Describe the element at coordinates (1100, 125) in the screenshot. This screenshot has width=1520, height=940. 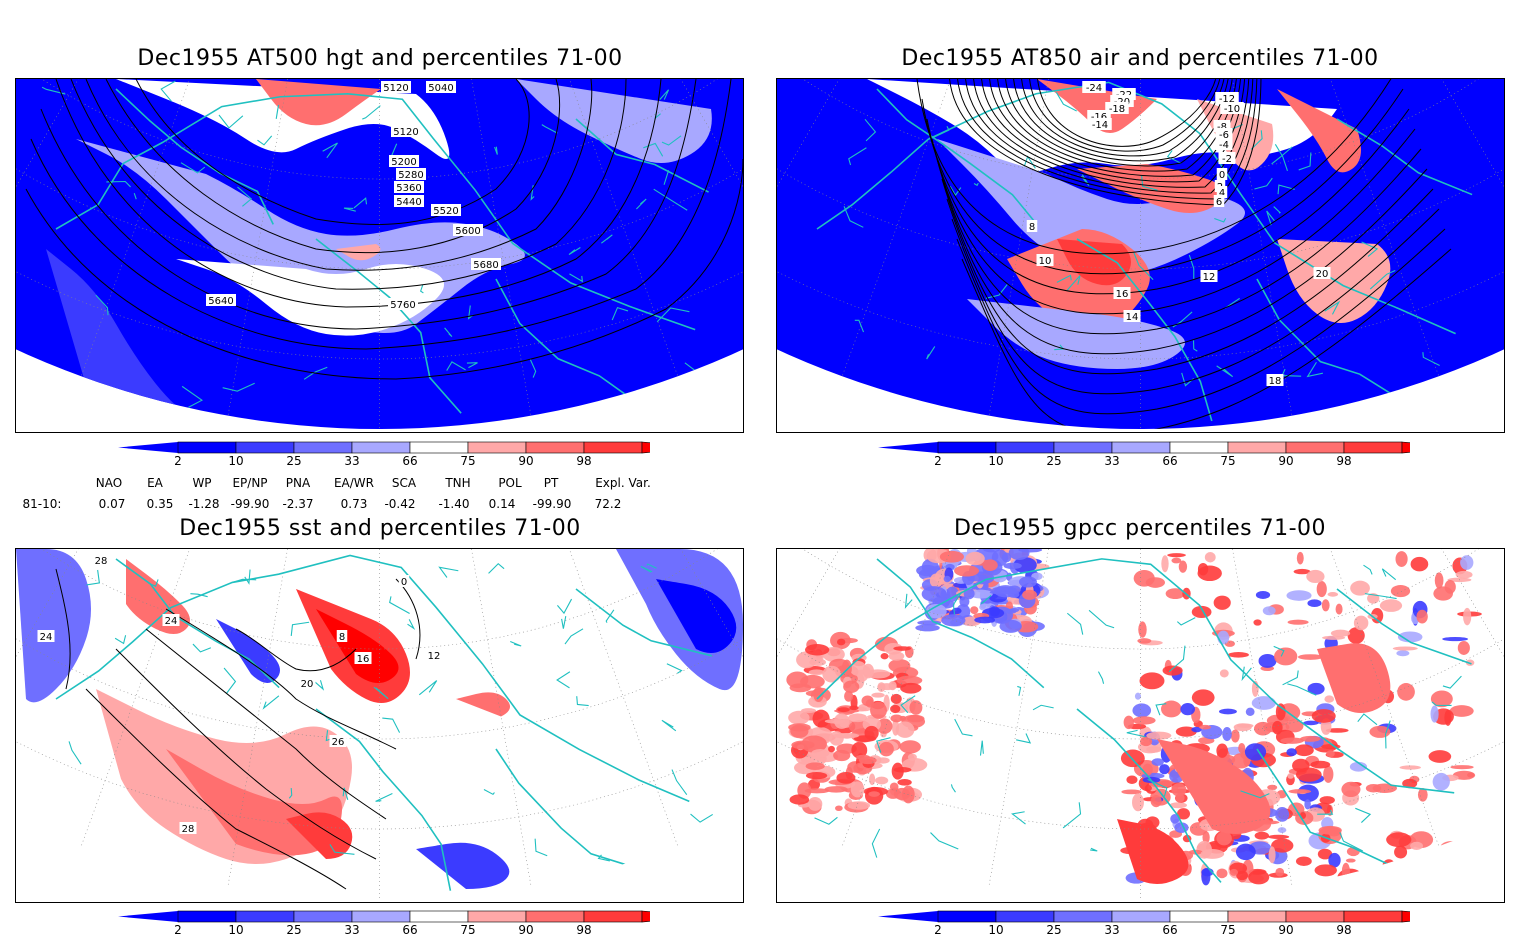
I see `contour-label: -14` at that location.